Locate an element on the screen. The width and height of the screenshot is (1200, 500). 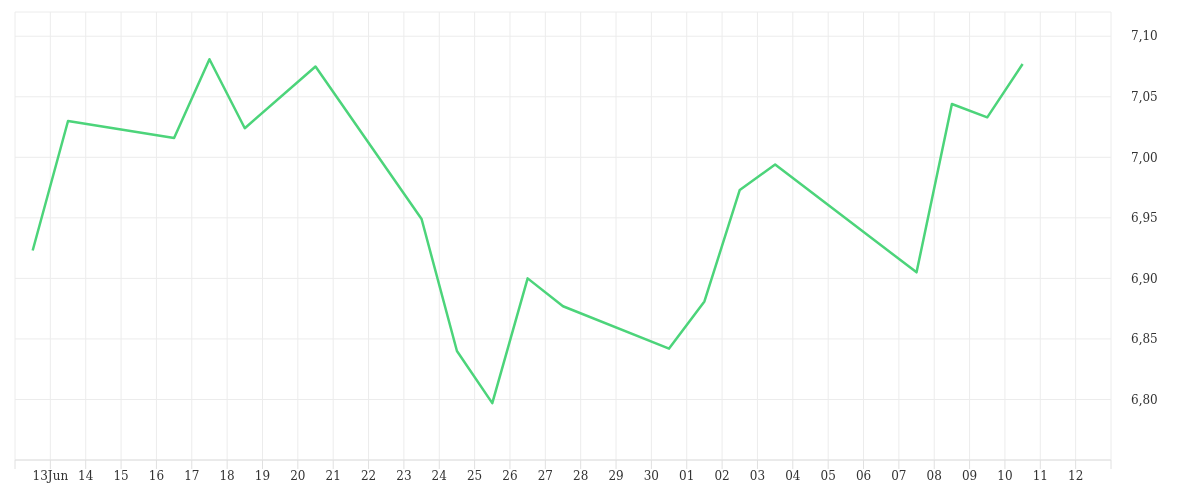
x-tick-label: 11 is located at coordinates (1040, 475).